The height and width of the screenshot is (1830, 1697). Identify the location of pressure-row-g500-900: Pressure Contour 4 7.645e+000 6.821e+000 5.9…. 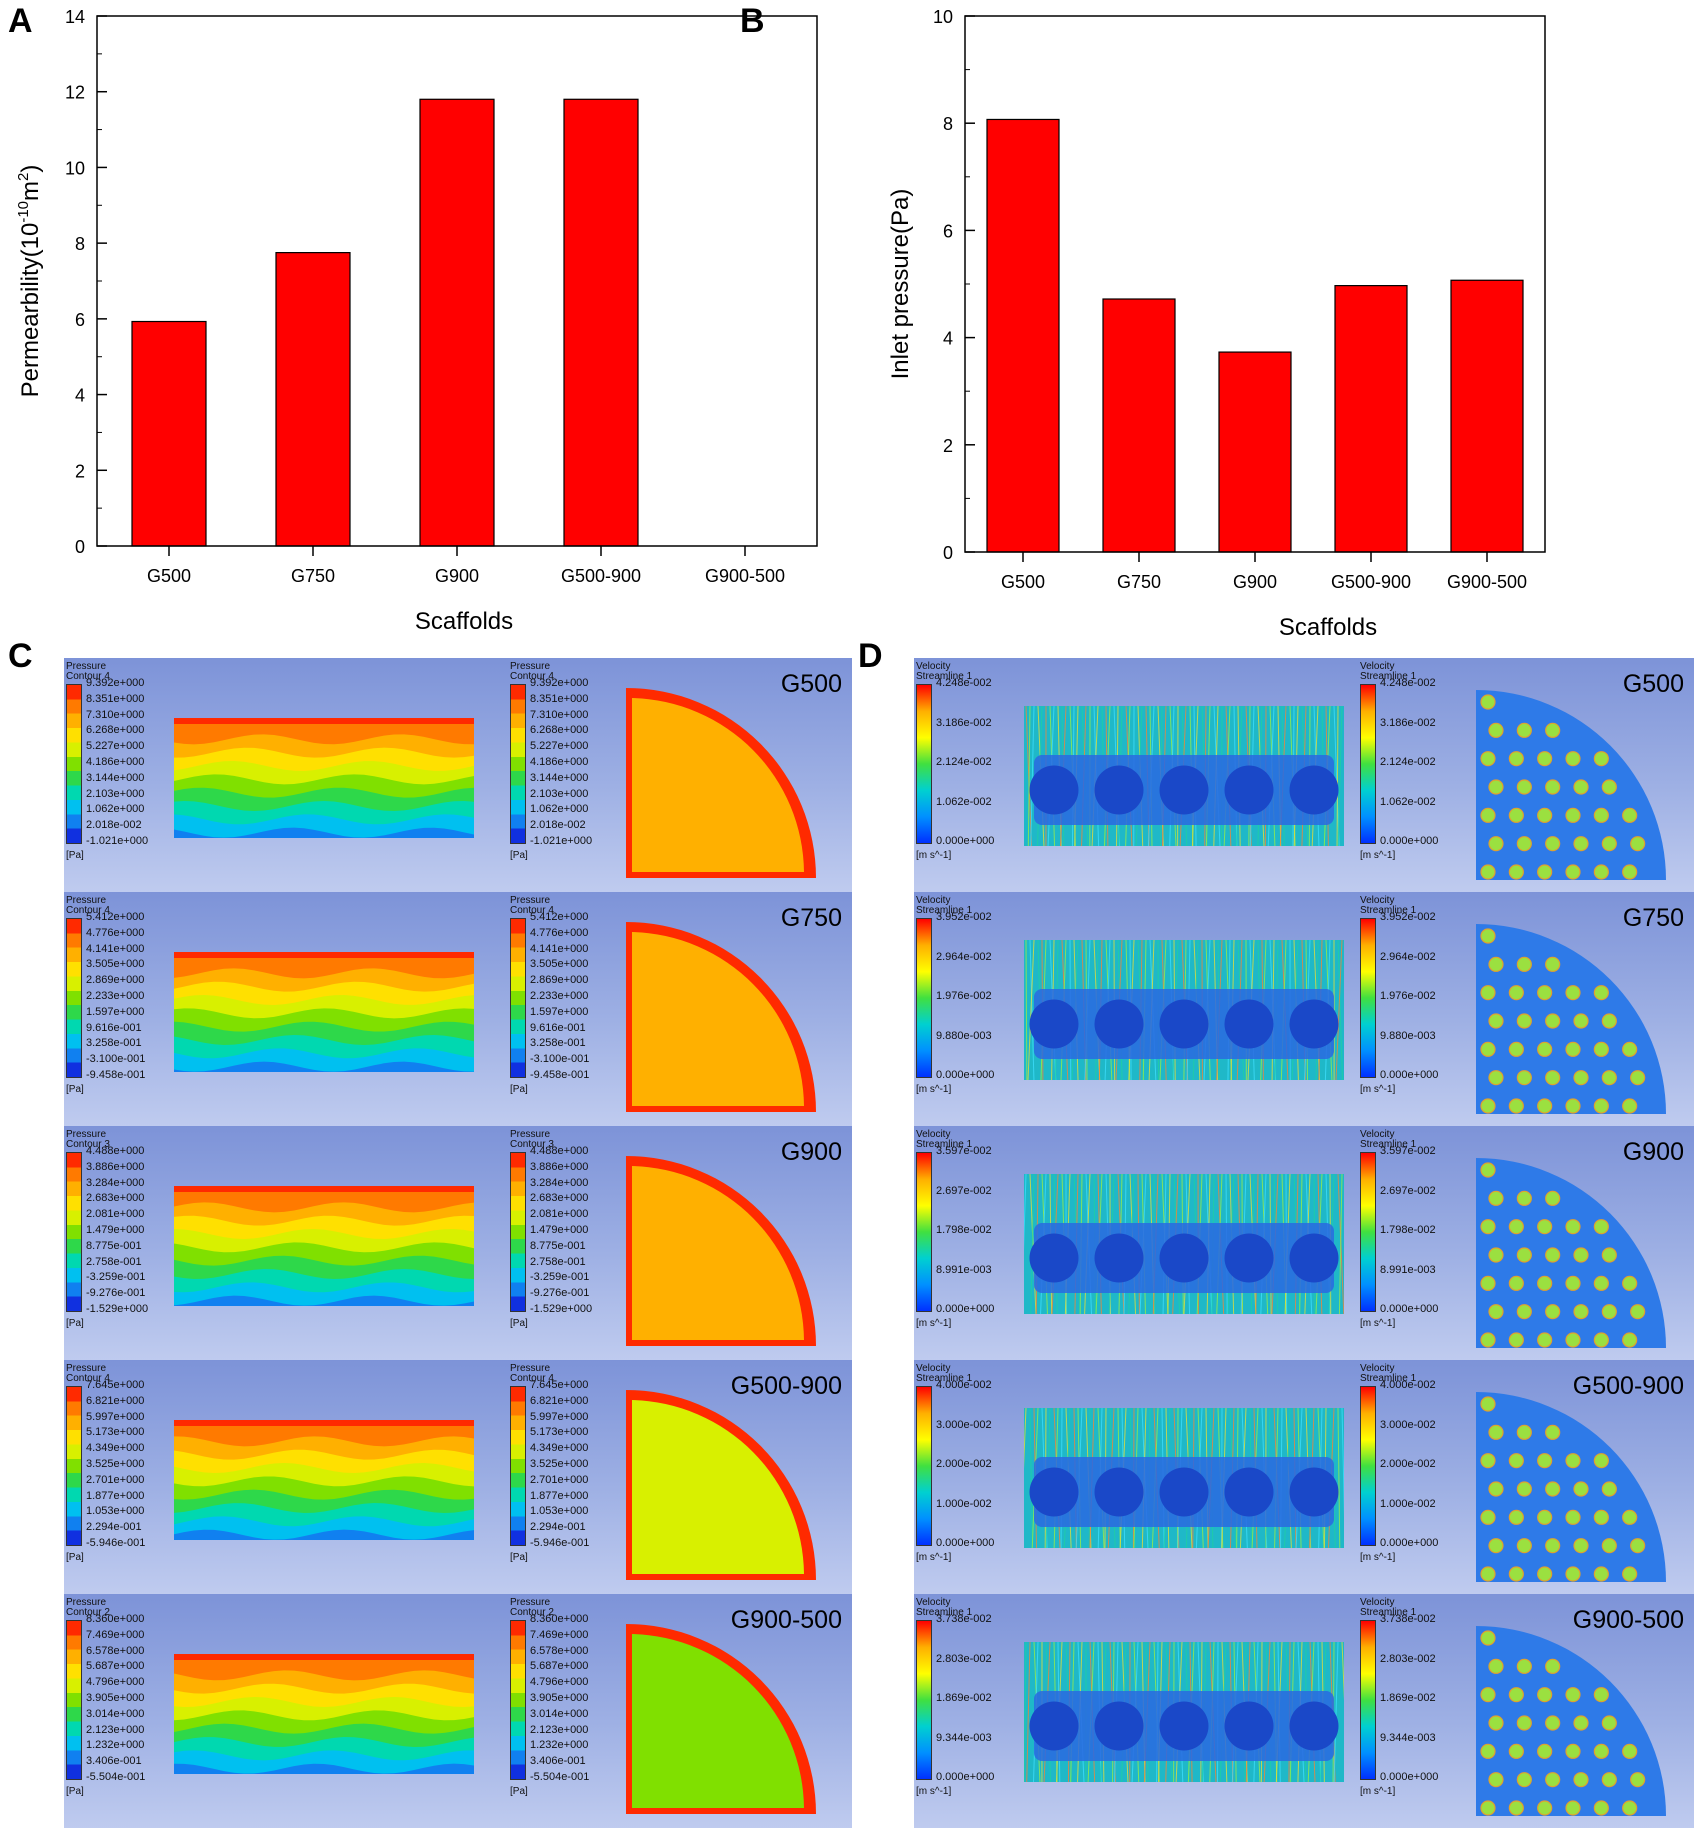
(458, 1478).